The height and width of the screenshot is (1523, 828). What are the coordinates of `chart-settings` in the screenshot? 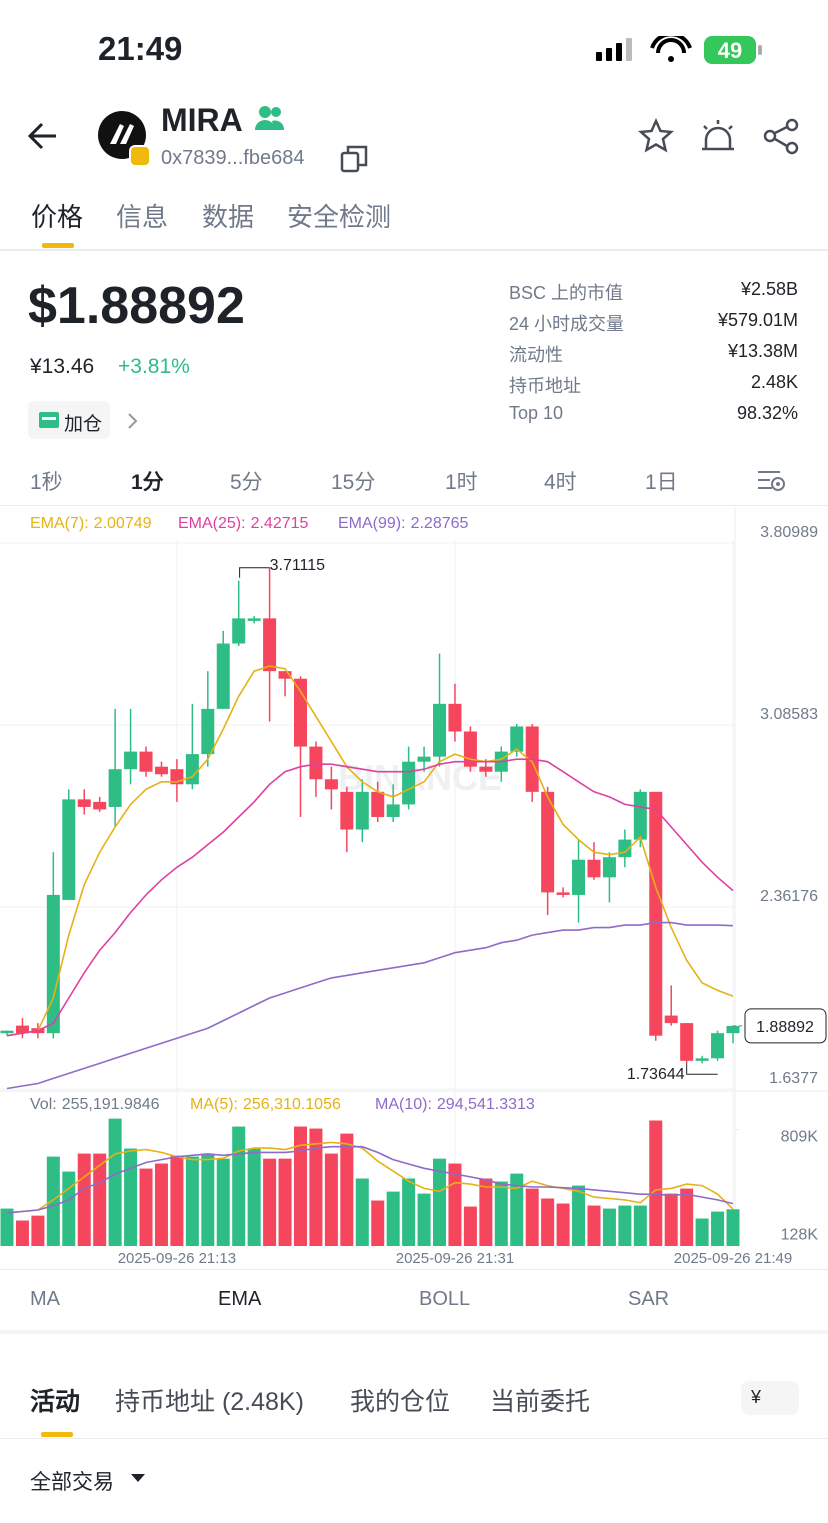 It's located at (772, 480).